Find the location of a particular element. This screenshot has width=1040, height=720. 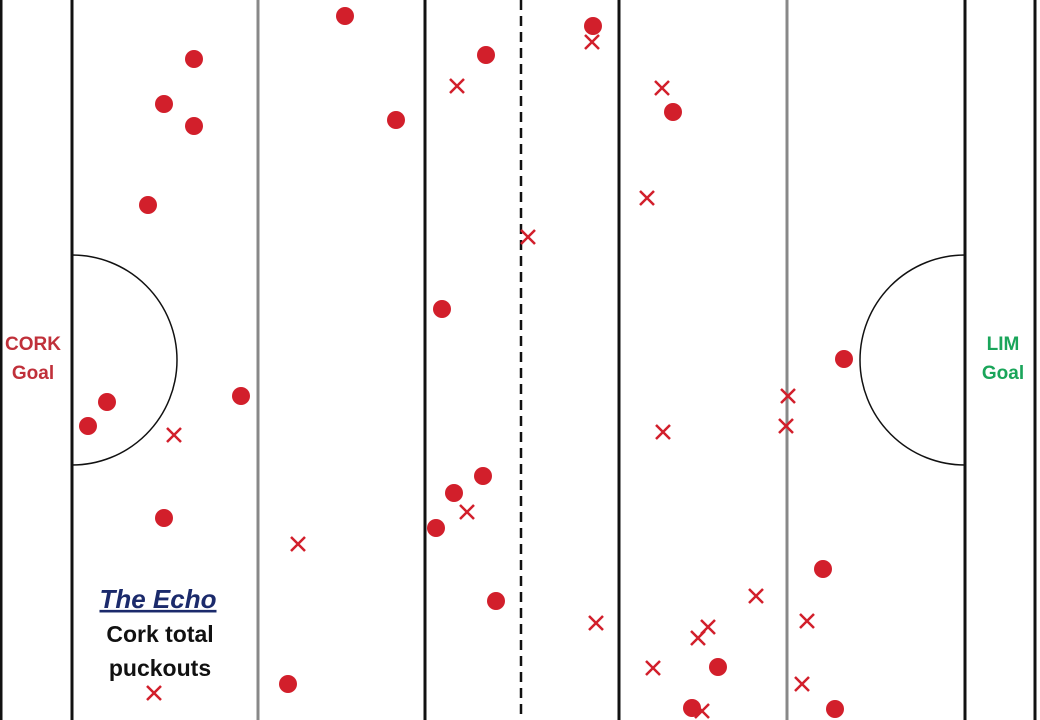

title: Cork total is located at coordinates (159, 634).